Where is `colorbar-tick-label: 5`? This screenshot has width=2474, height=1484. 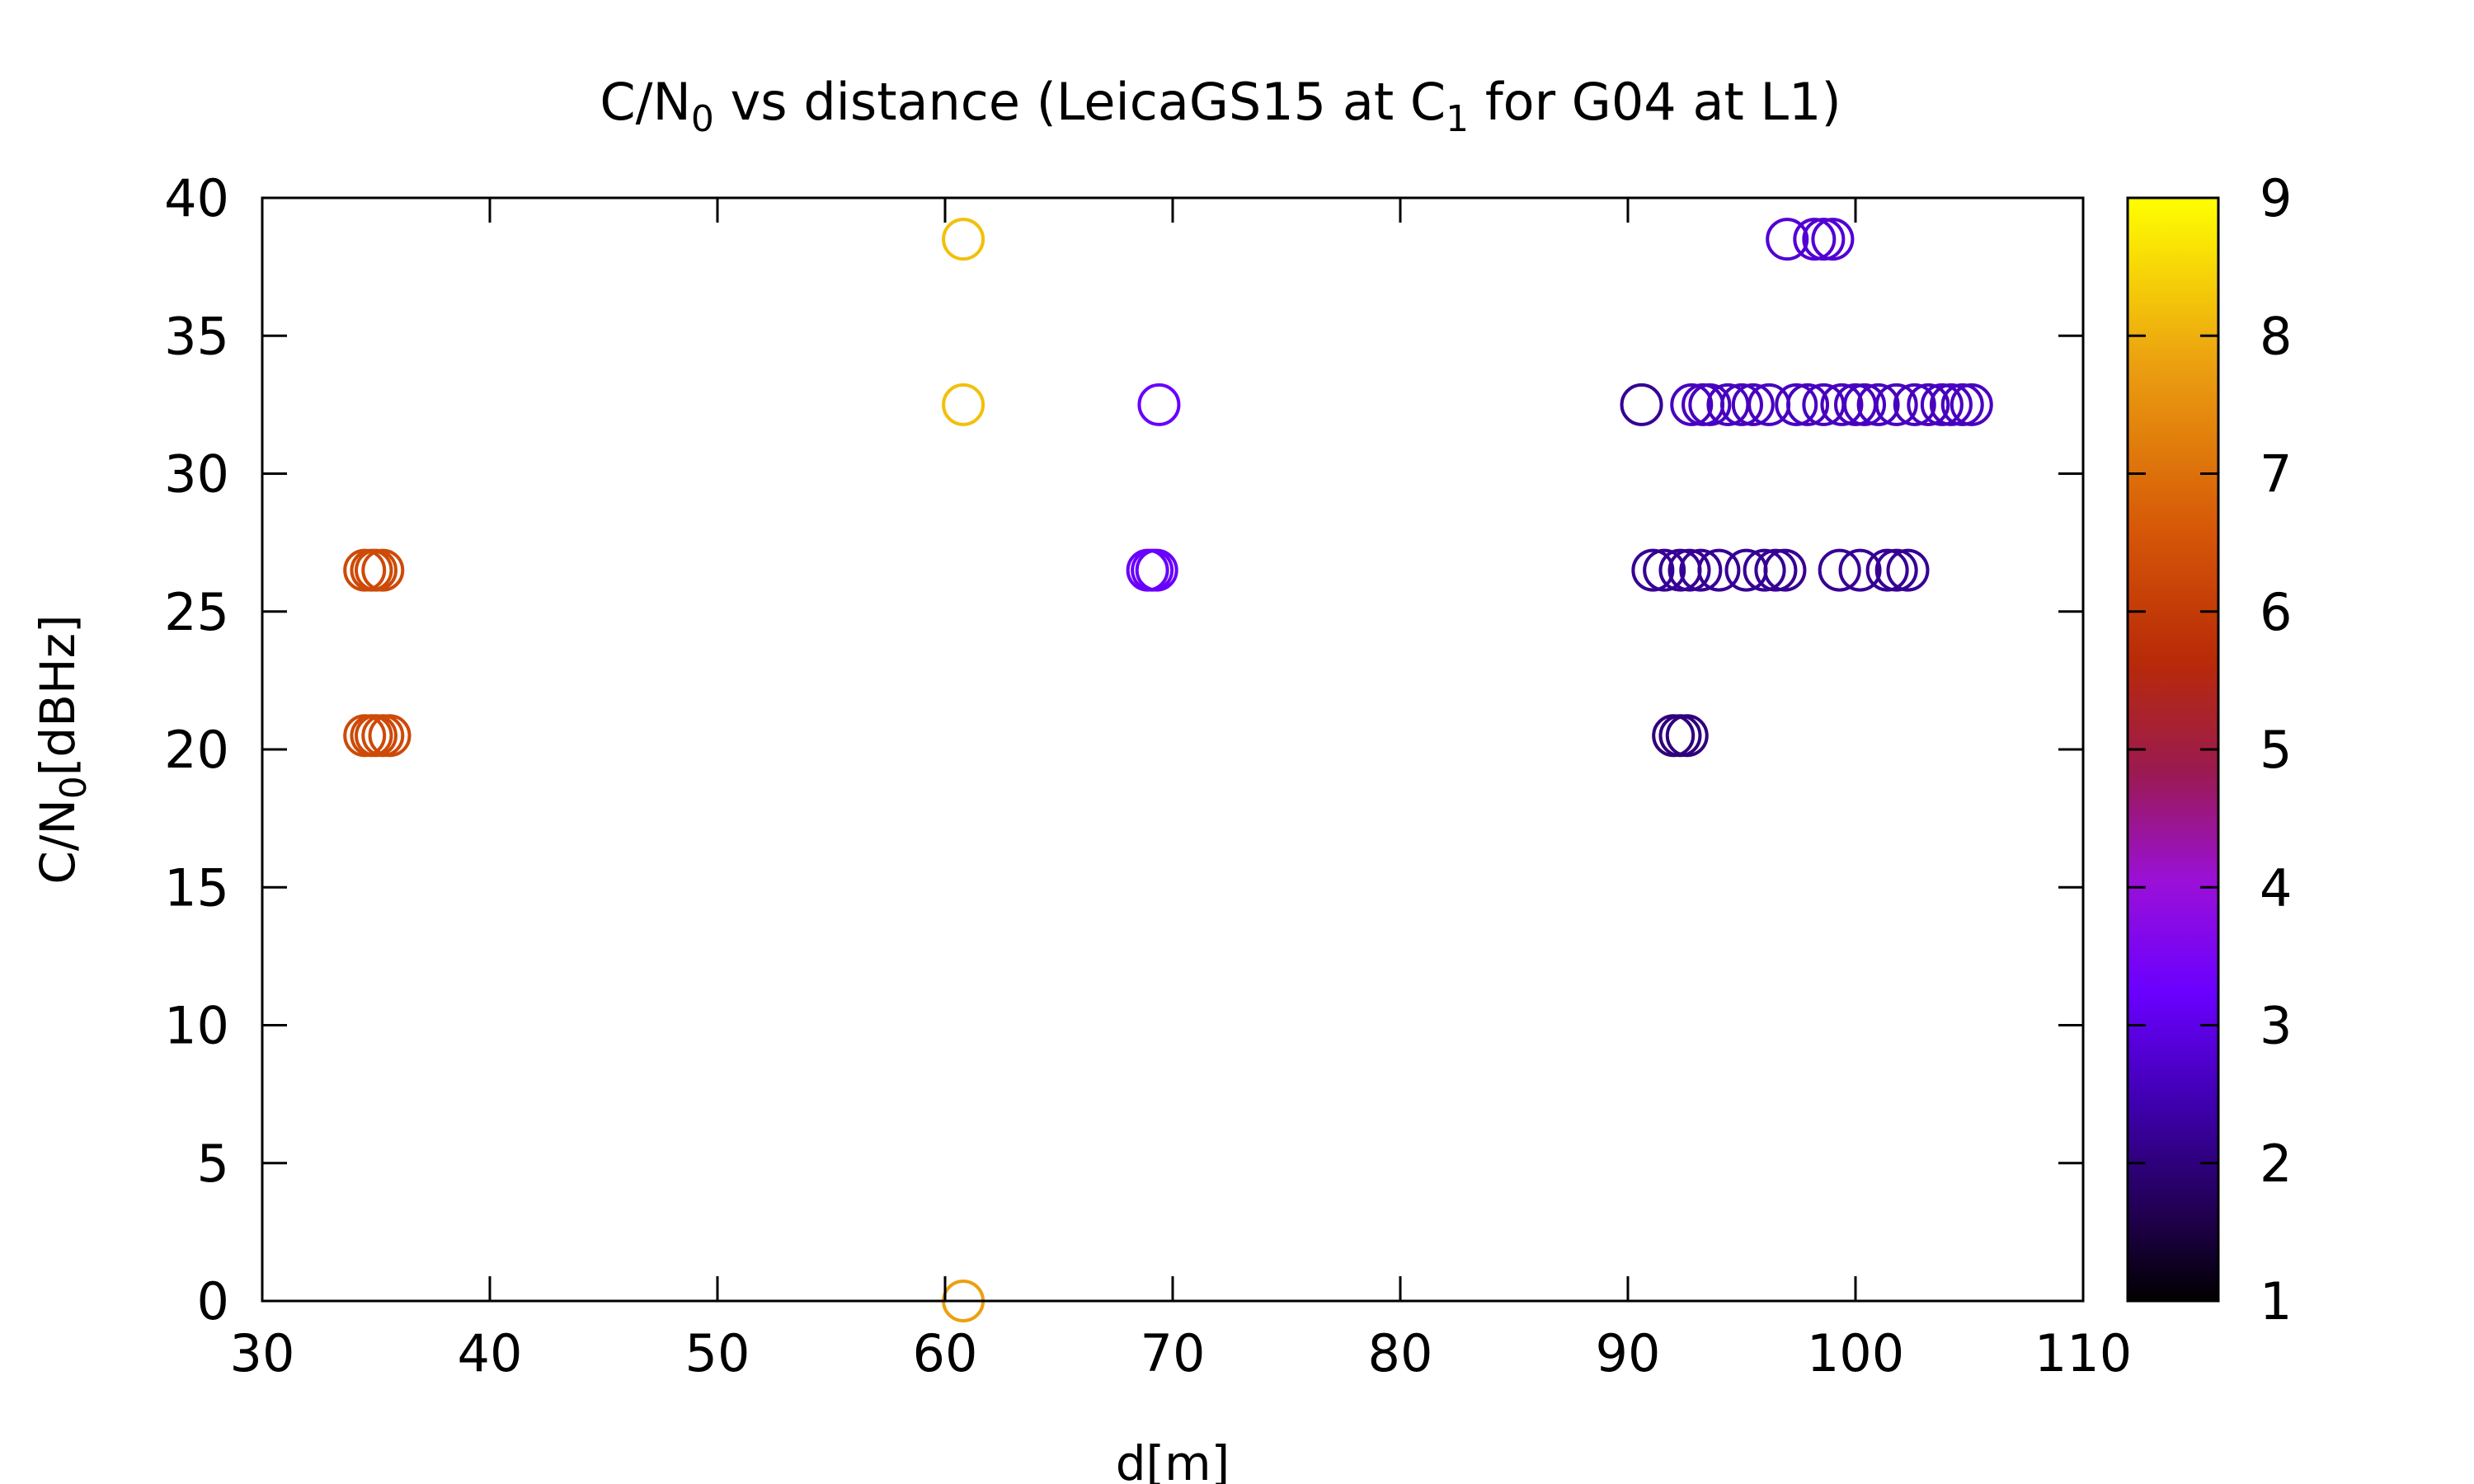
colorbar-tick-label: 5 is located at coordinates (2276, 750).